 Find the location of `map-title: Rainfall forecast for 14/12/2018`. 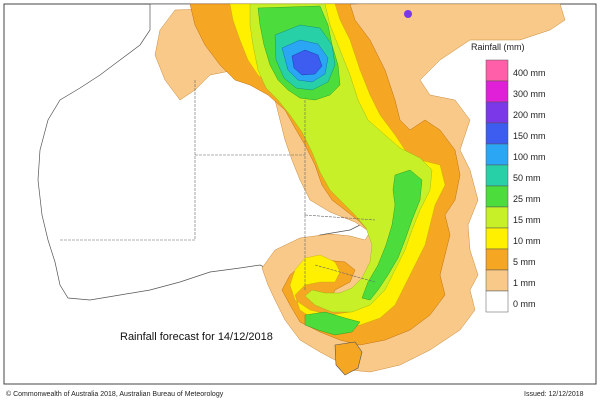

map-title: Rainfall forecast for 14/12/2018 is located at coordinates (196, 337).